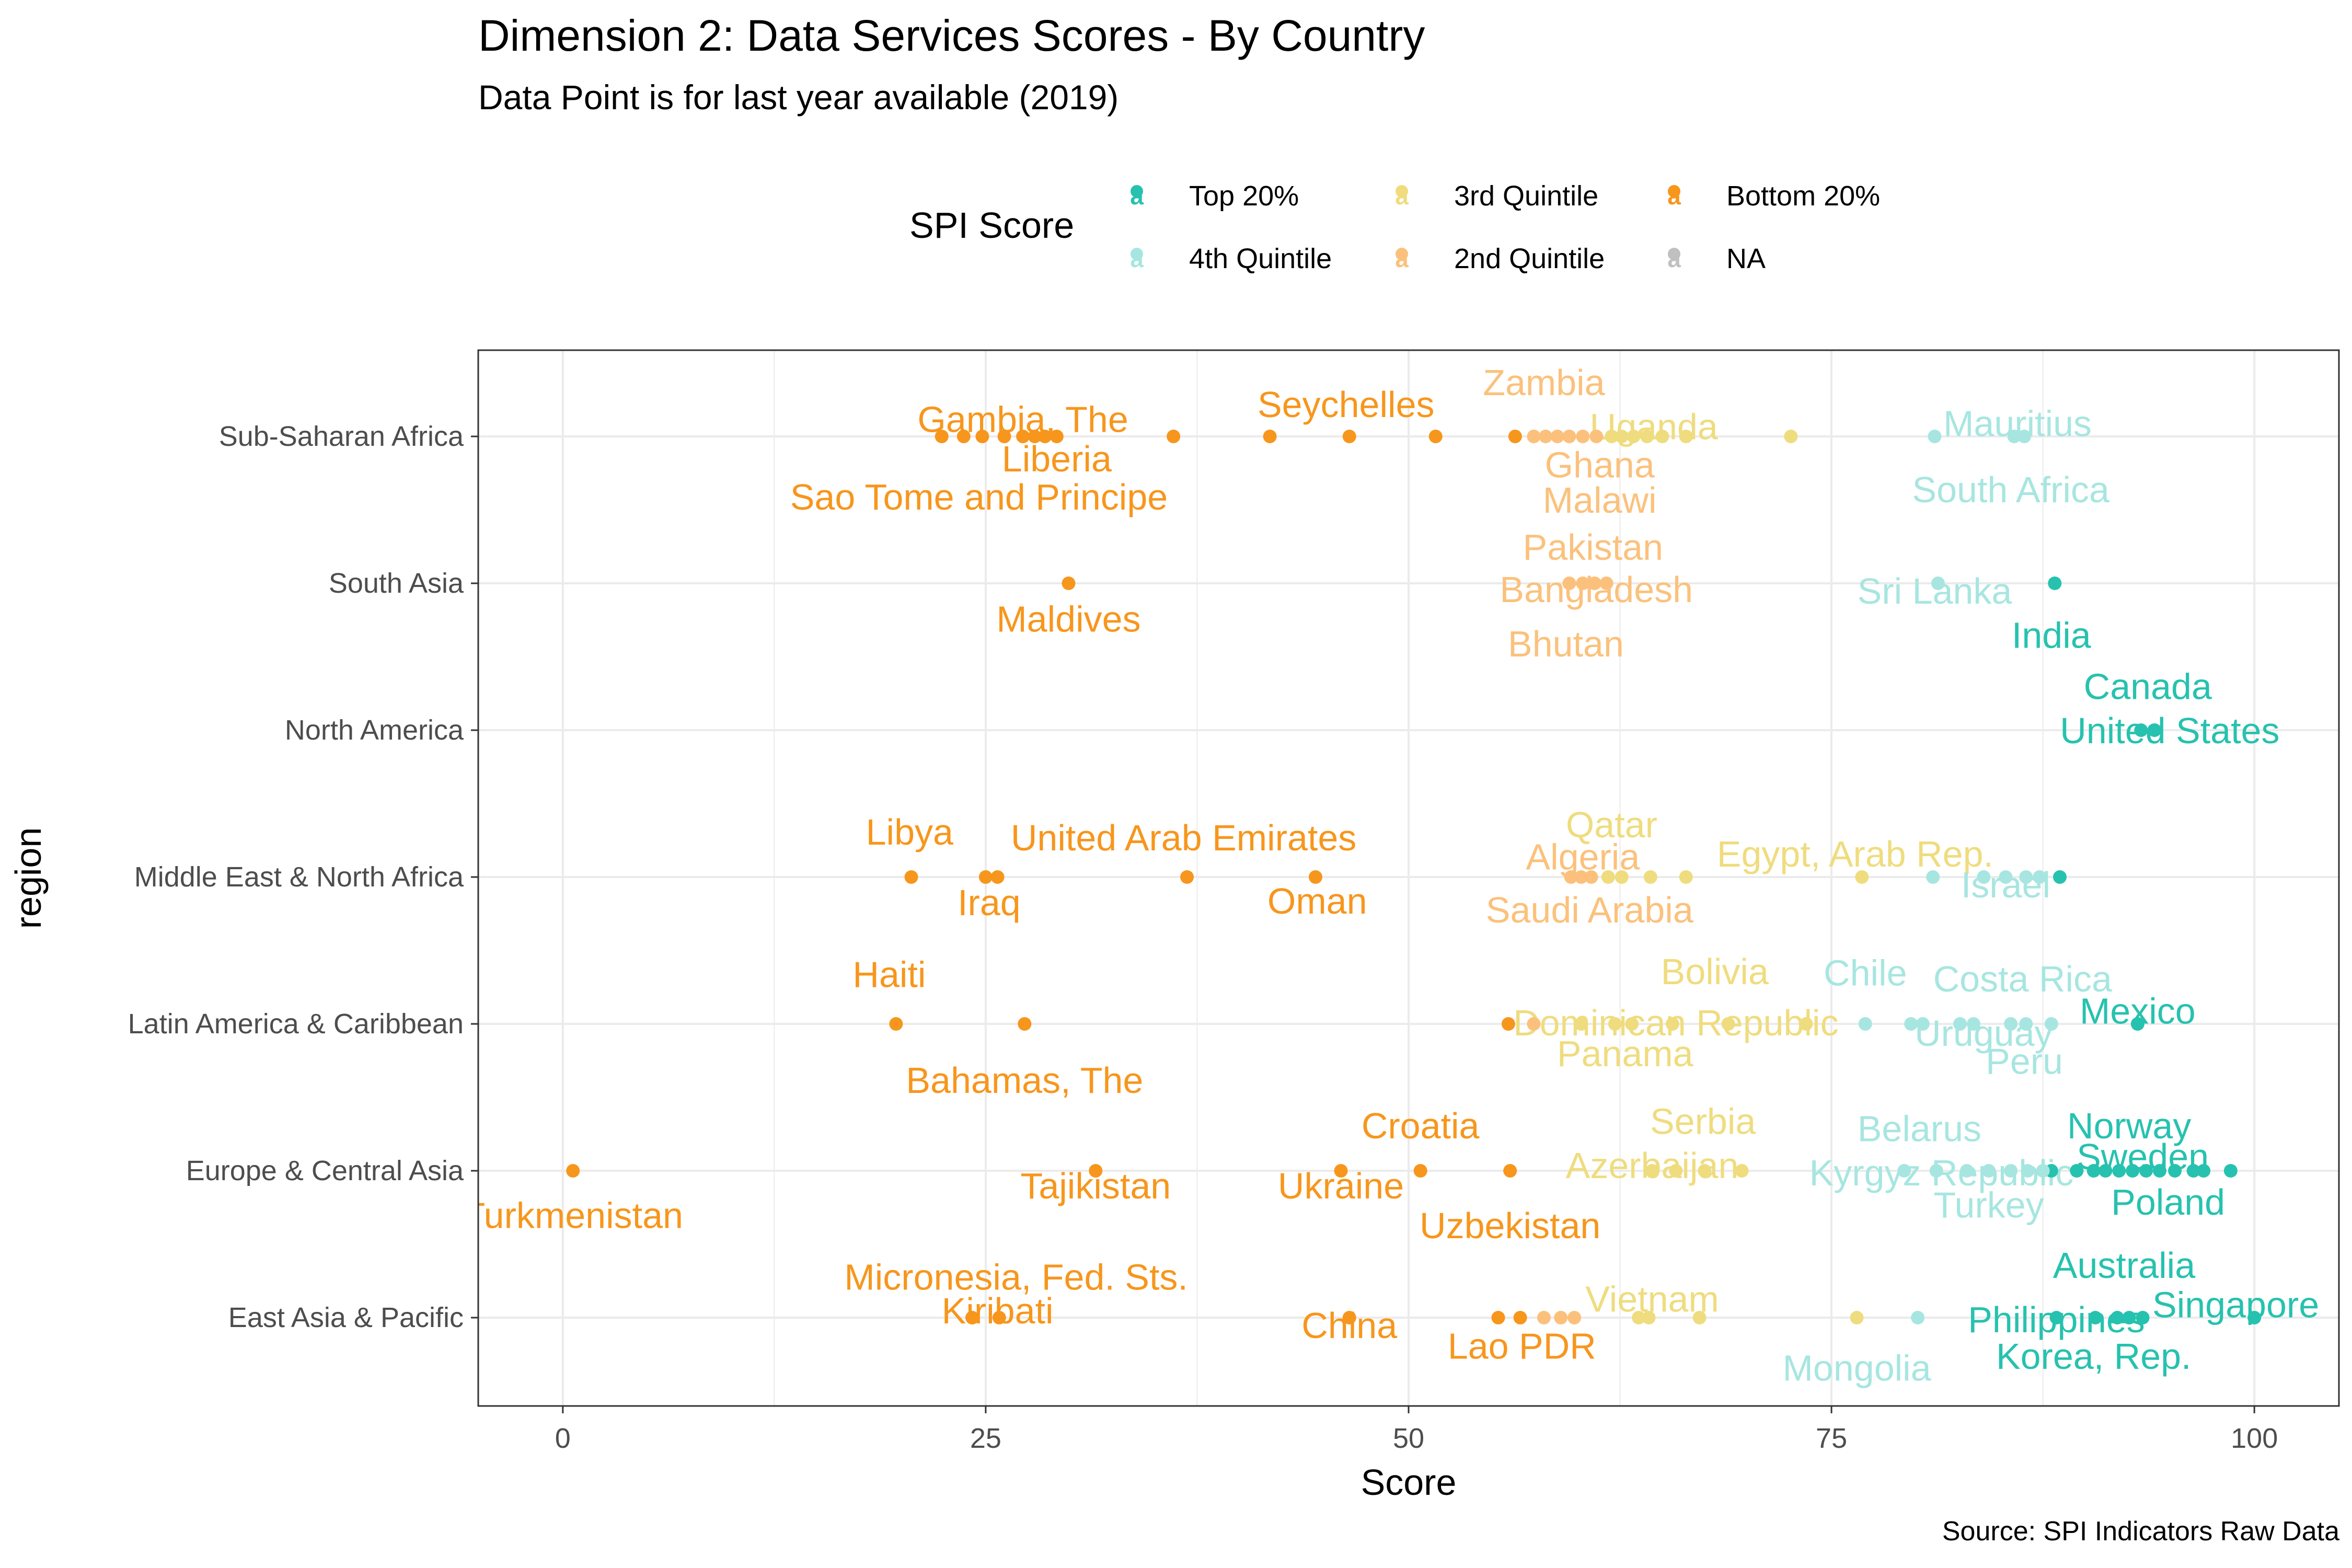  Describe the element at coordinates (1715, 971) in the screenshot. I see `point-label: Bolivia` at that location.